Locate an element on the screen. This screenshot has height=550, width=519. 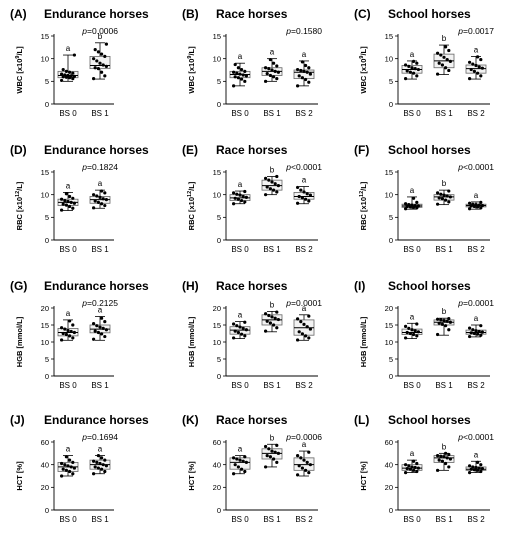
y-tick-label: 15 is located at coordinates (389, 36).